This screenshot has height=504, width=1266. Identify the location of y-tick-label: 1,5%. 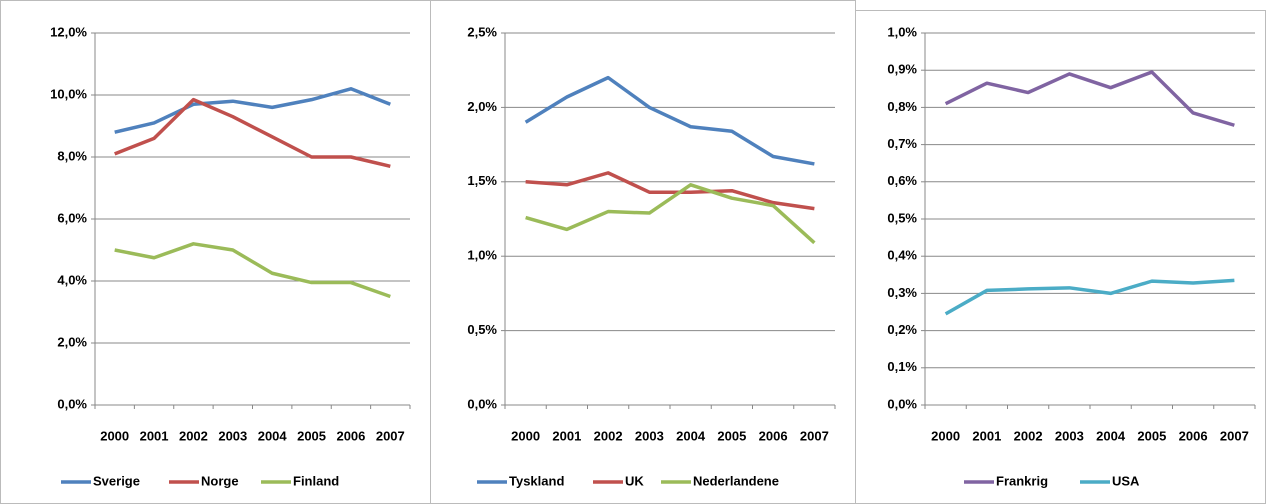
(482, 180).